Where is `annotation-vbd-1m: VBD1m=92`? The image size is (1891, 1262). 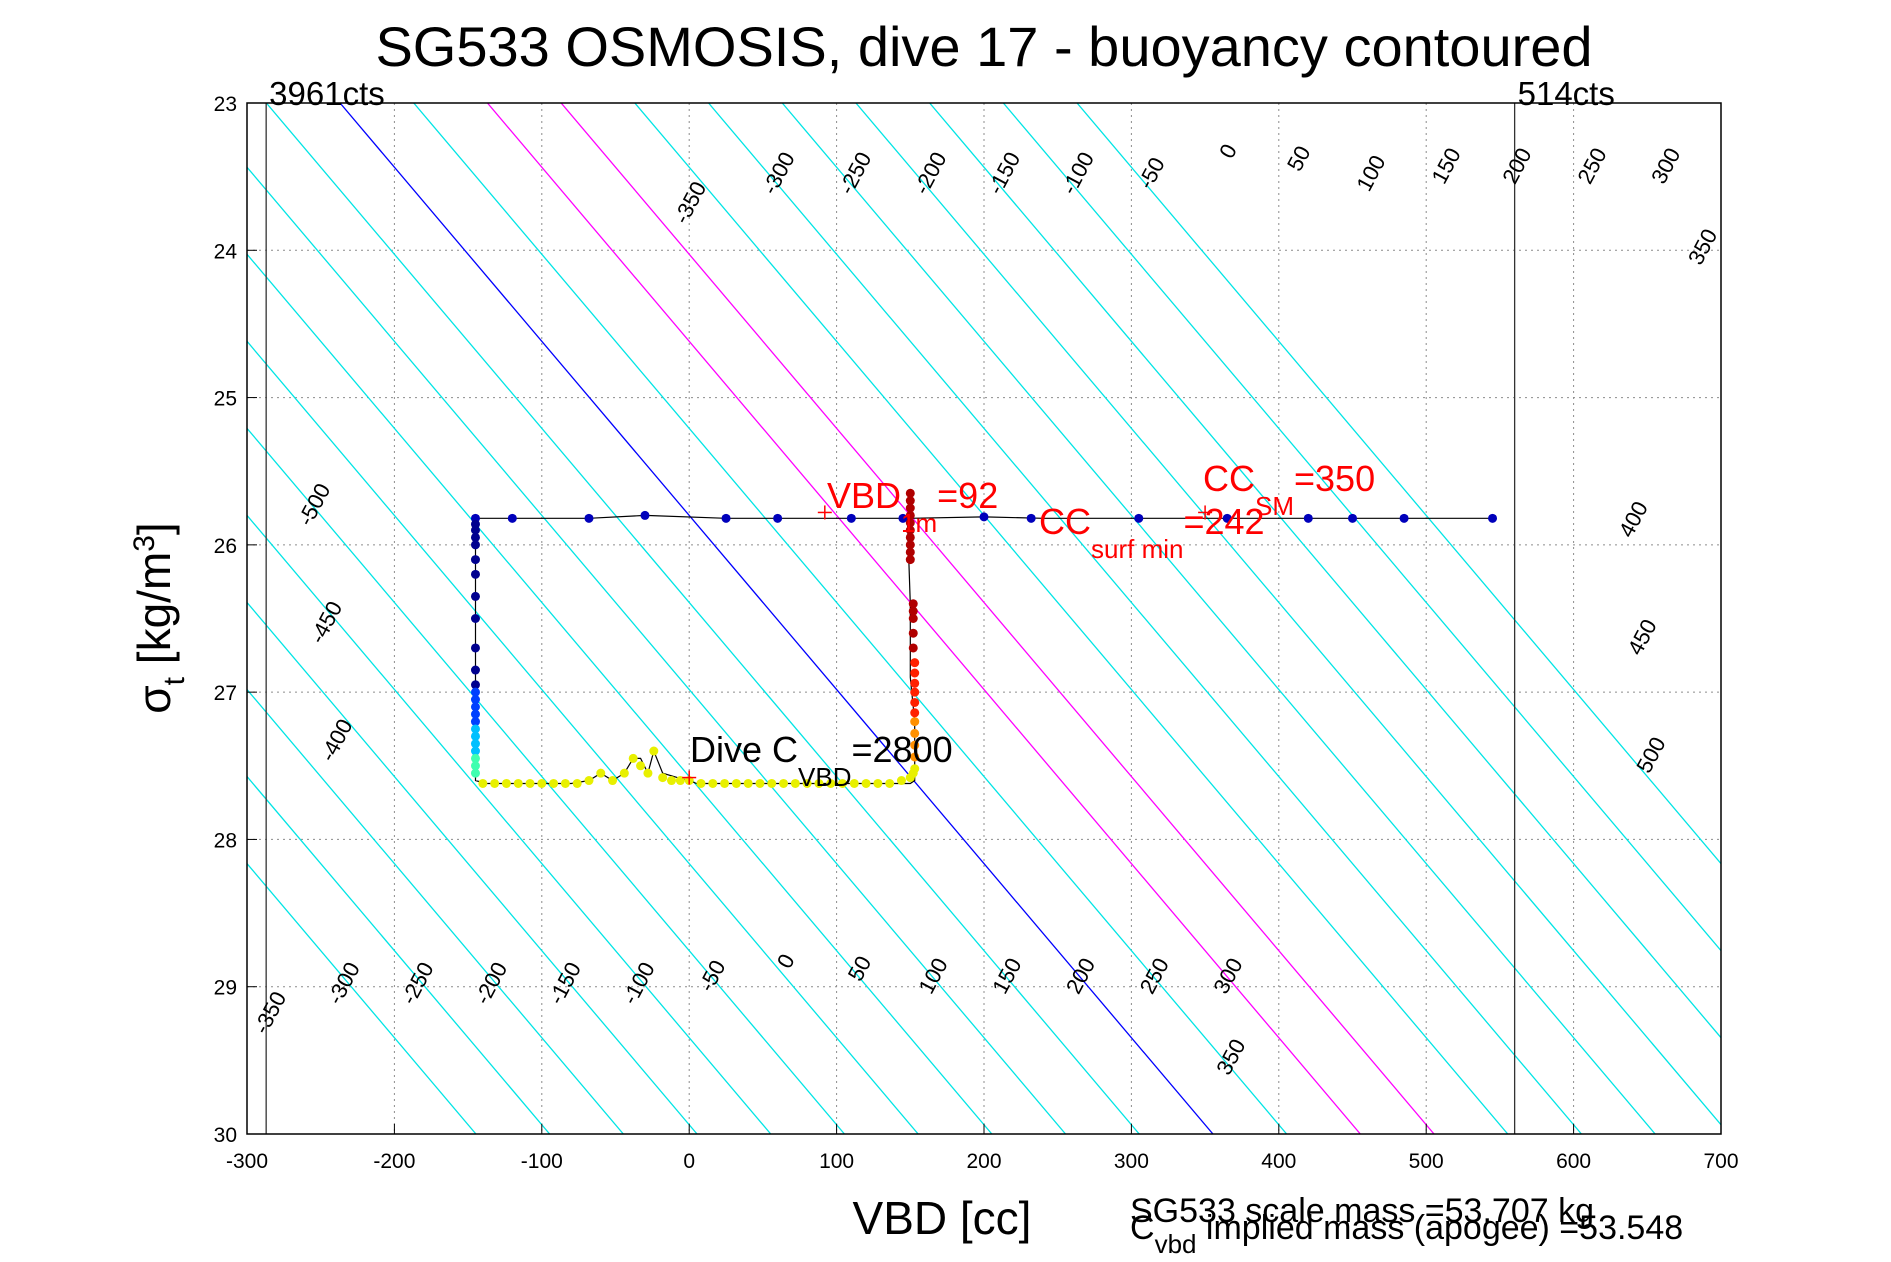 annotation-vbd-1m: VBD1m=92 is located at coordinates (912, 506).